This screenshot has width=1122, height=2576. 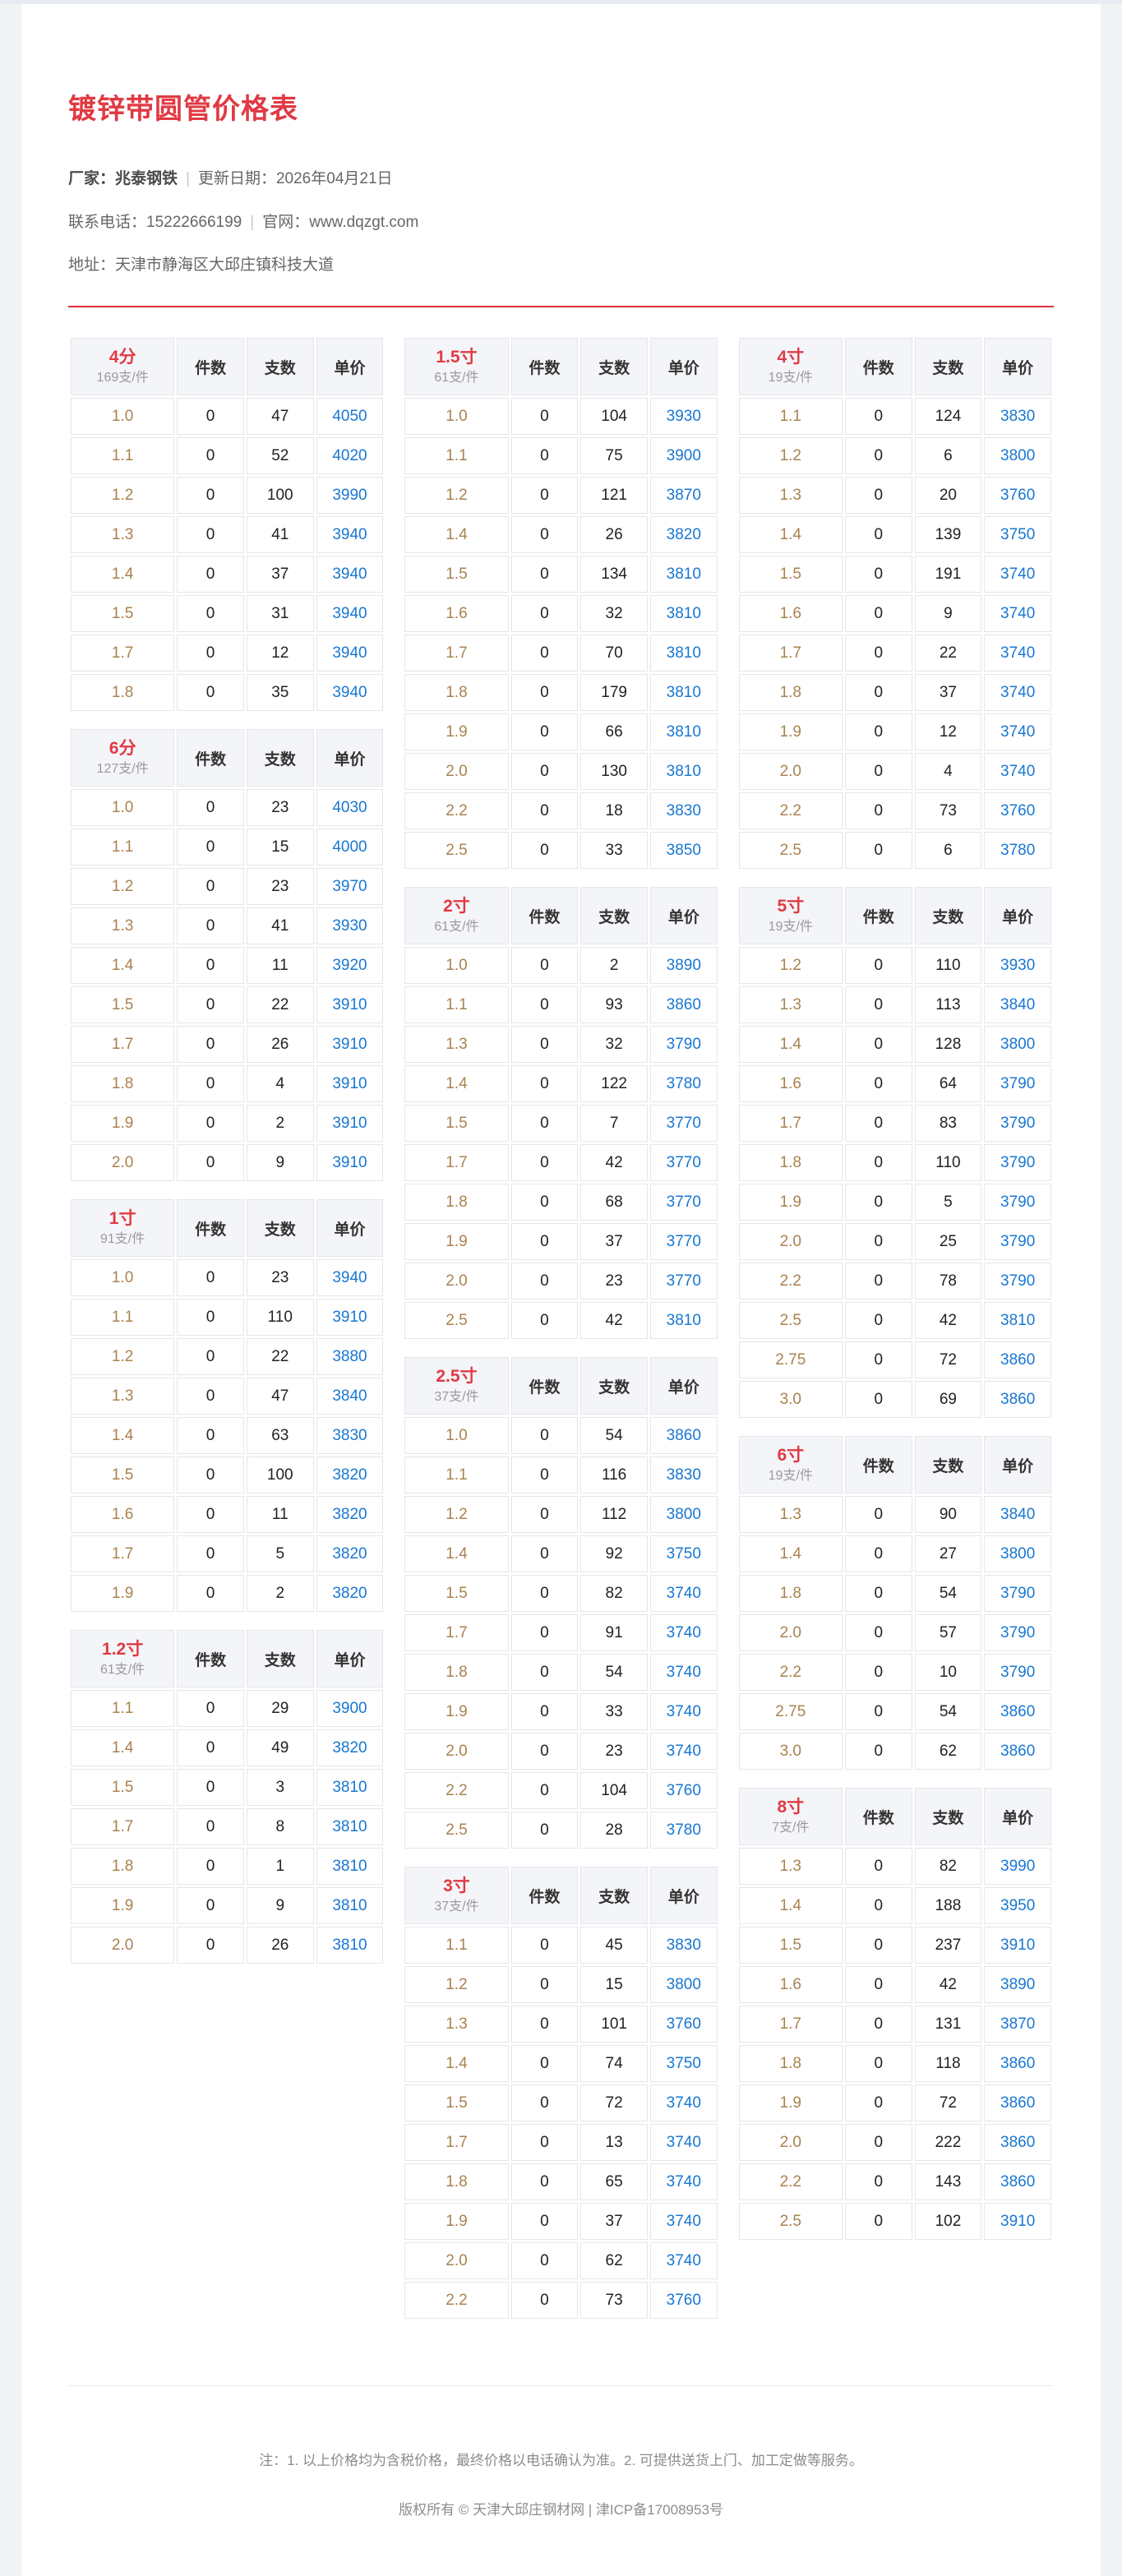 I want to click on price-link: 3850, so click(x=683, y=851).